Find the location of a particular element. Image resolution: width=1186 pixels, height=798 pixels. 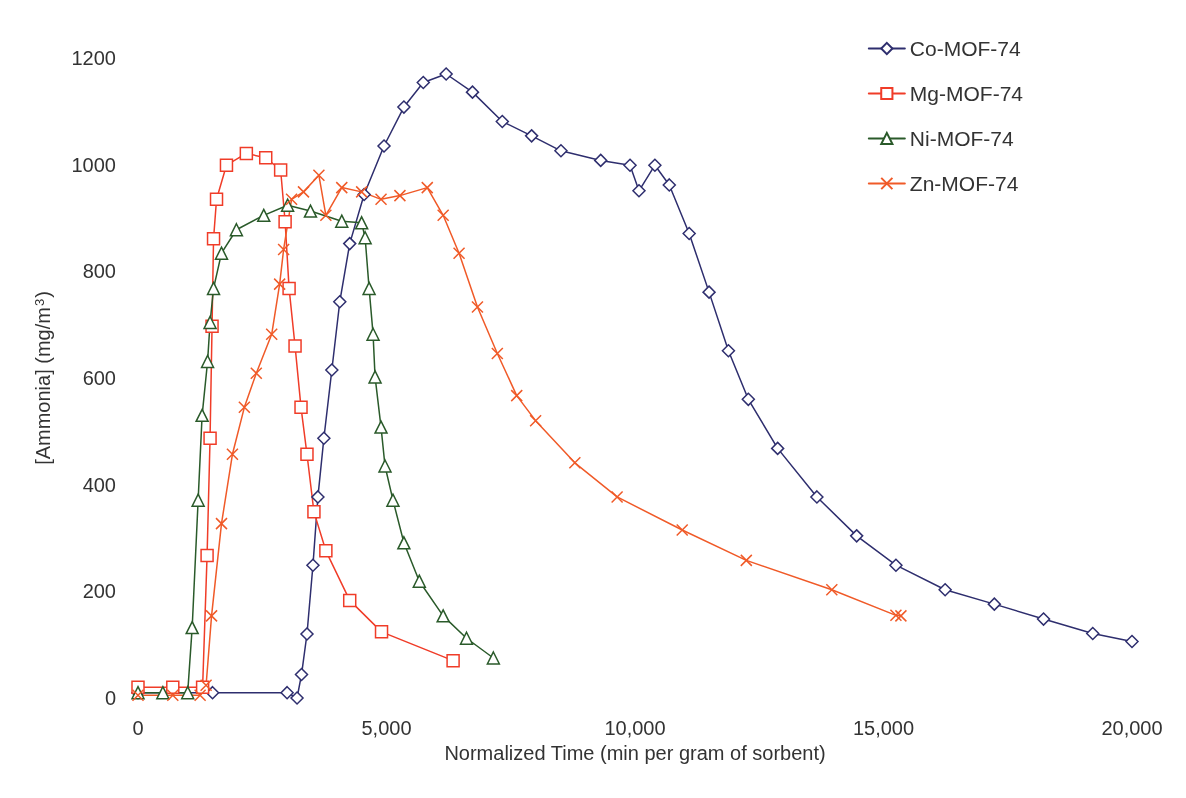

legend-label: Co-MOF-74 is located at coordinates (965, 48).